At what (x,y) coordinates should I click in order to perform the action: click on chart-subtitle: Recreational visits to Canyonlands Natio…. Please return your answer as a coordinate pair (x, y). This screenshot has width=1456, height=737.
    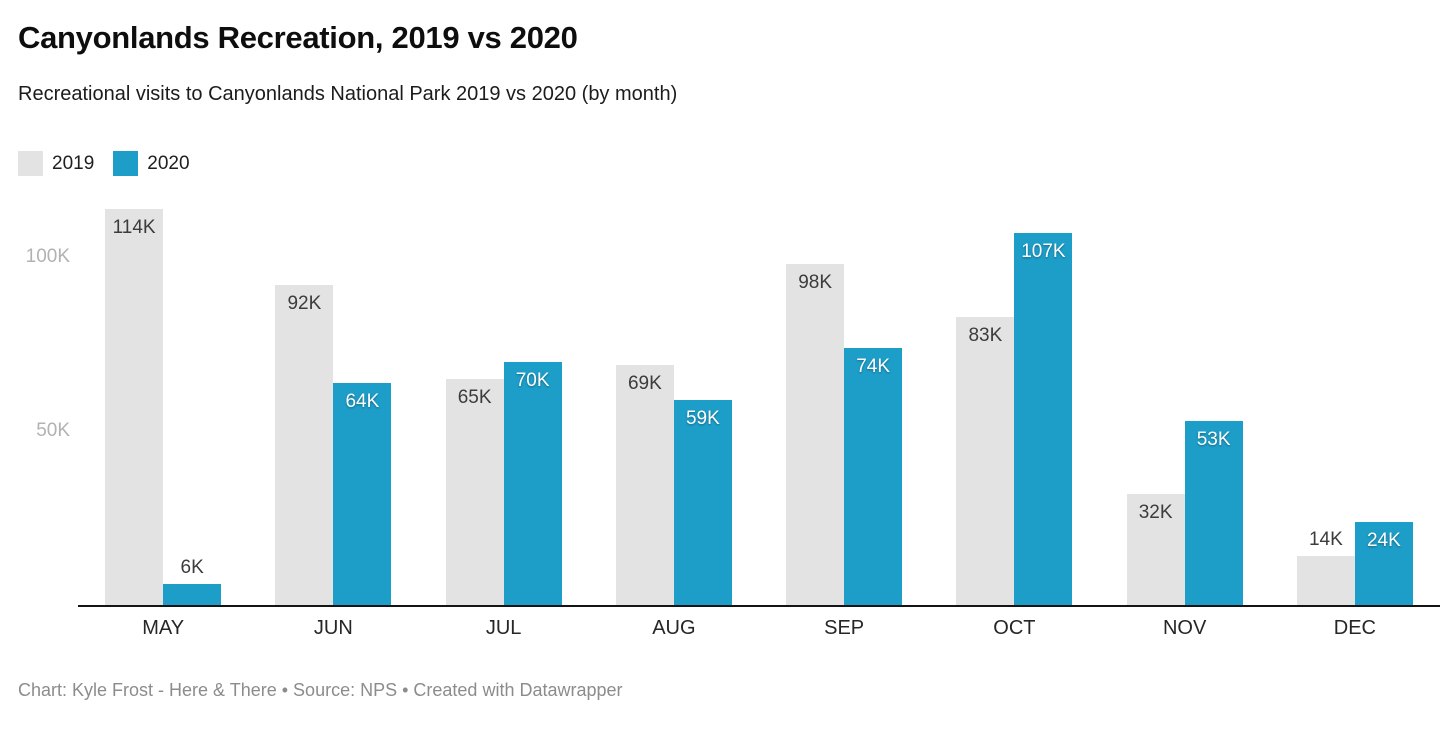
    Looking at the image, I should click on (348, 94).